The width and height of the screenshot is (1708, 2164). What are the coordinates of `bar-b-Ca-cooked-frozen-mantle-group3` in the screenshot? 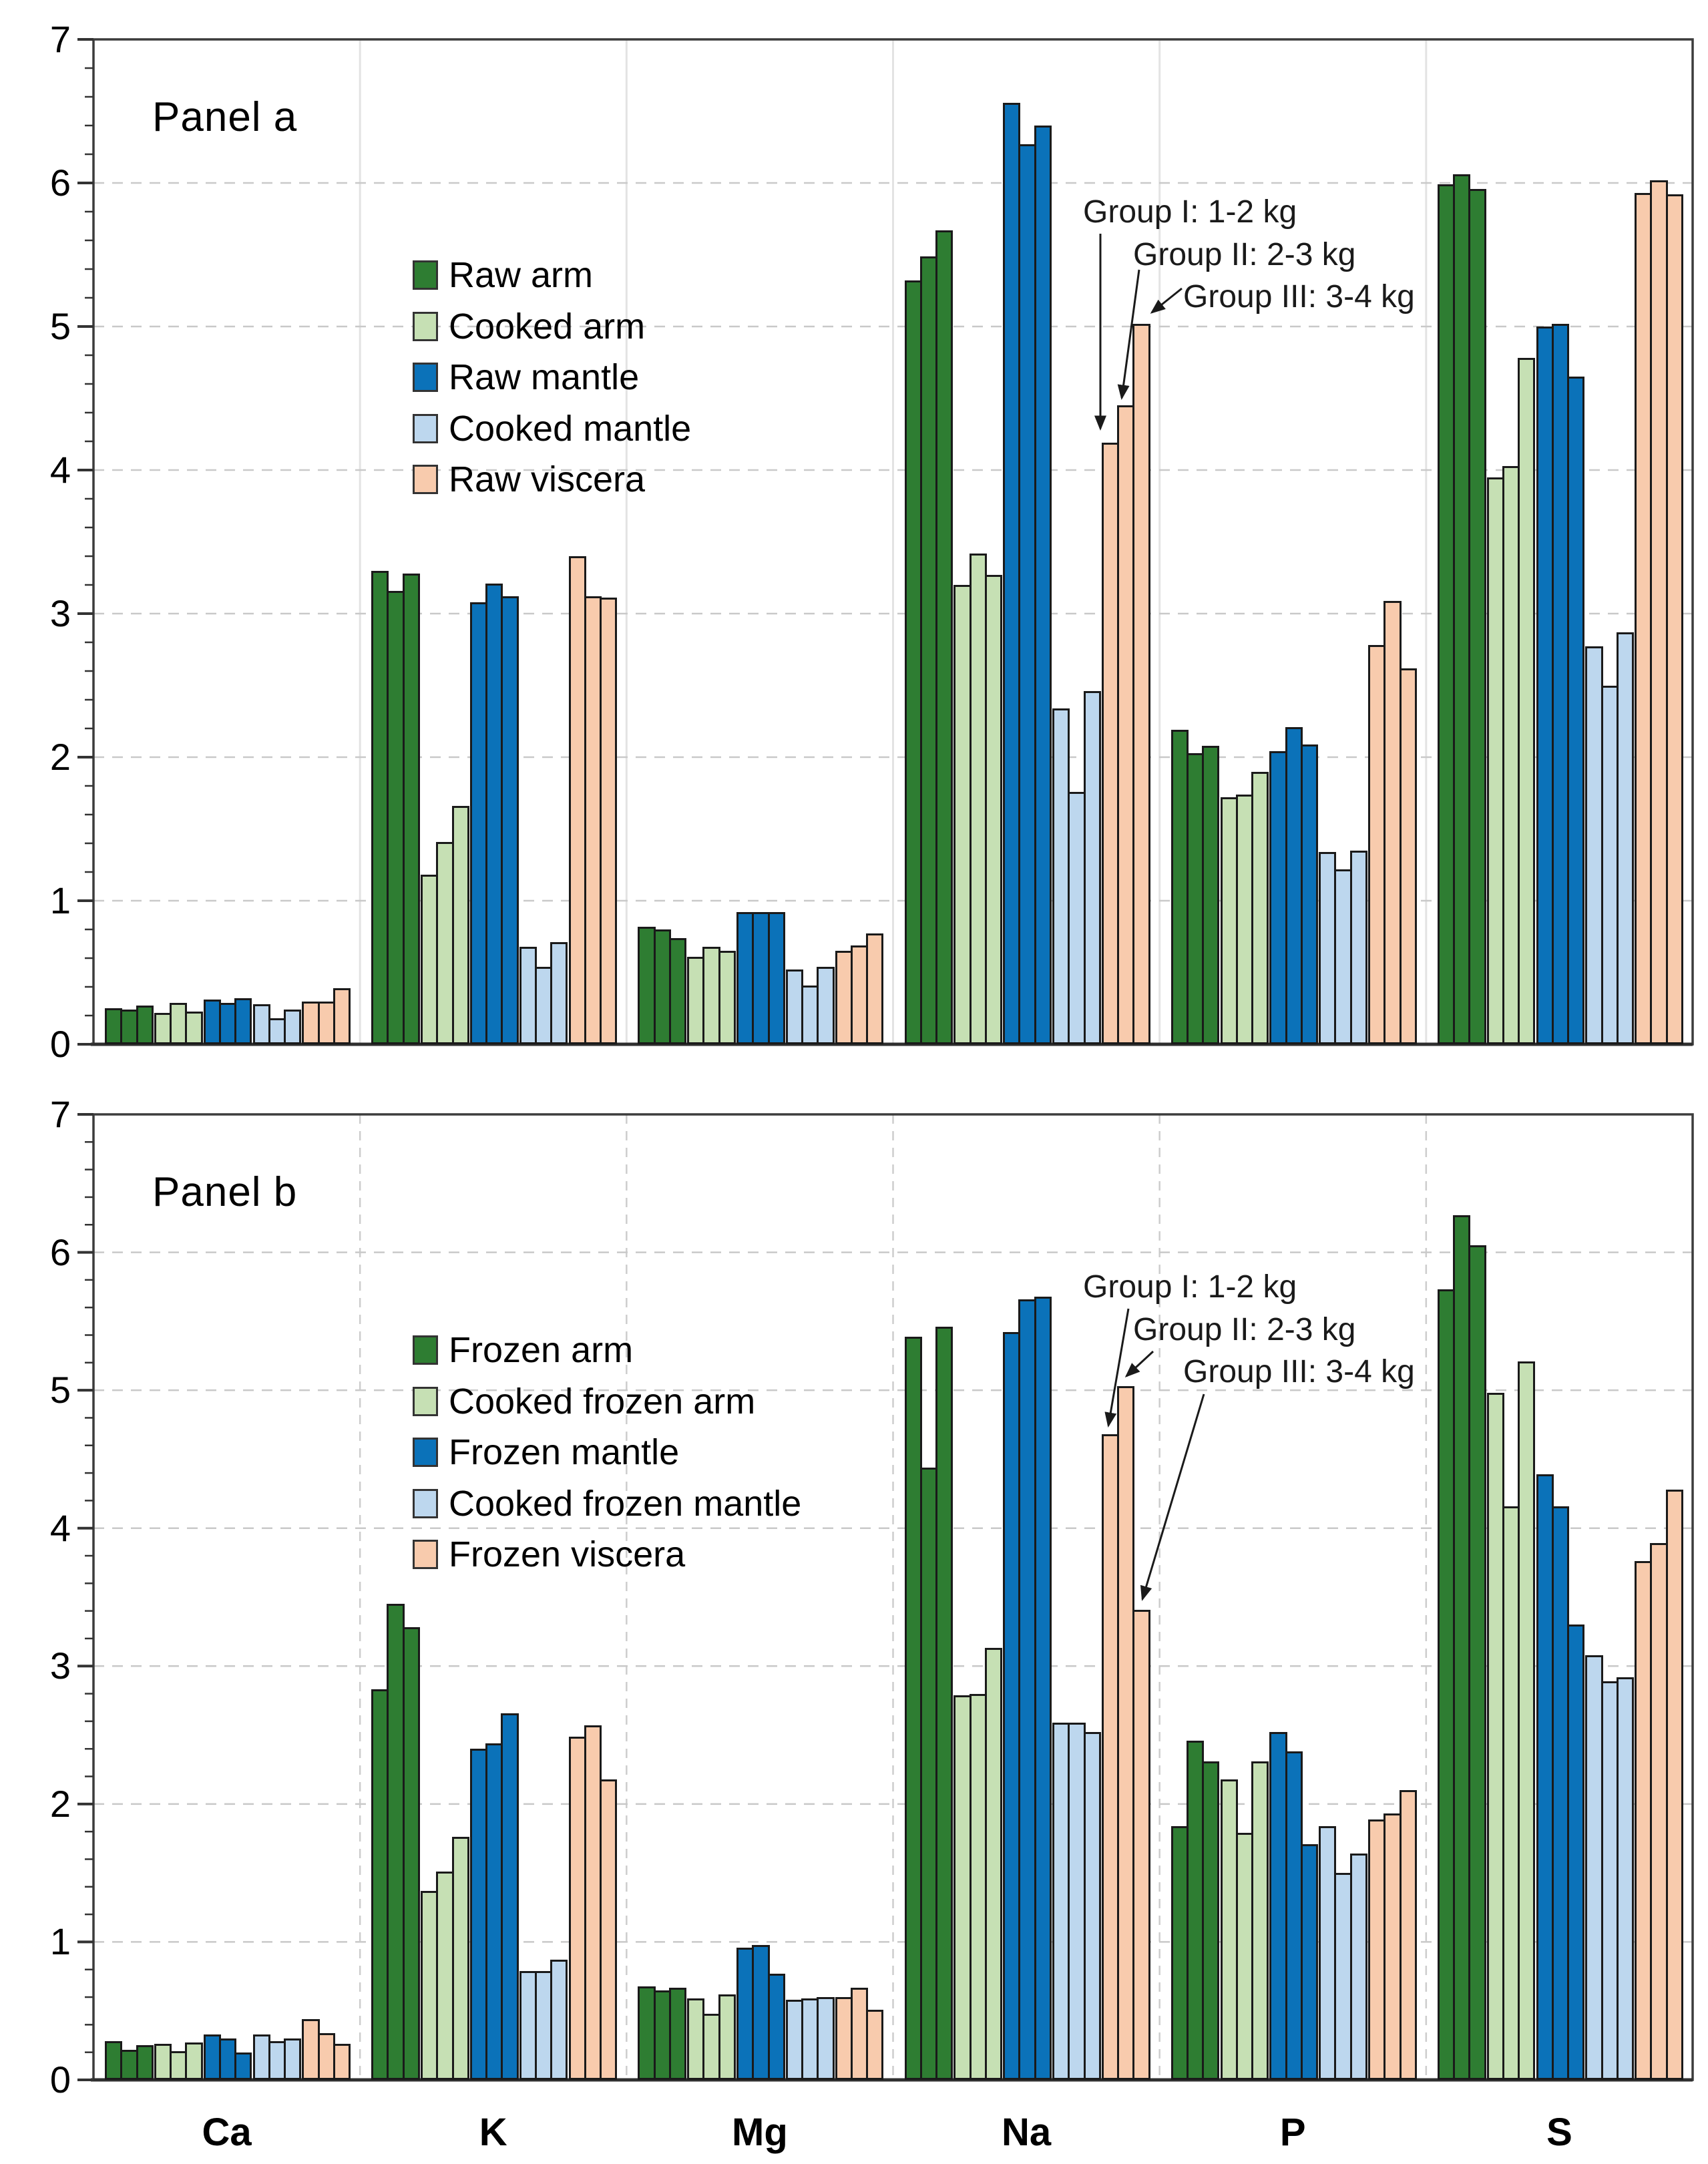 It's located at (293, 2059).